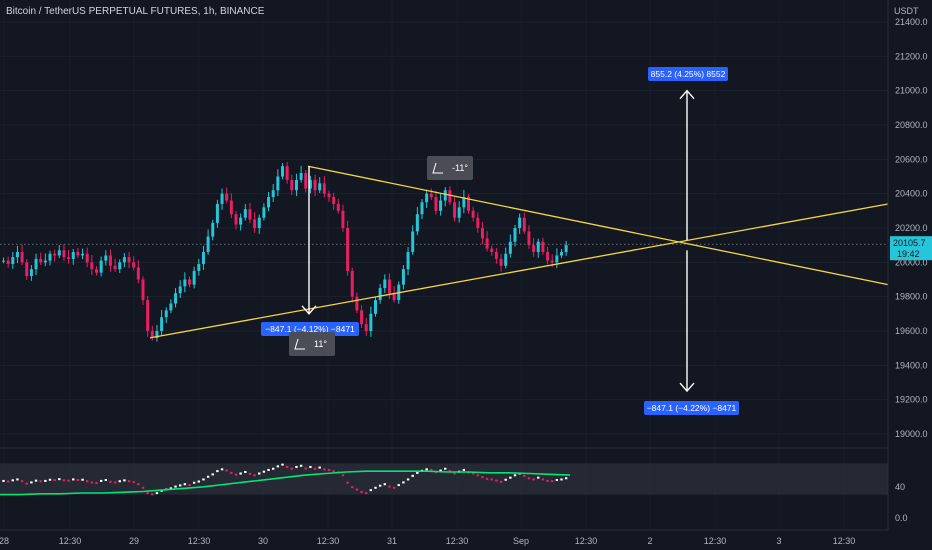  I want to click on measure-arrow-1-head, so click(309, 310).